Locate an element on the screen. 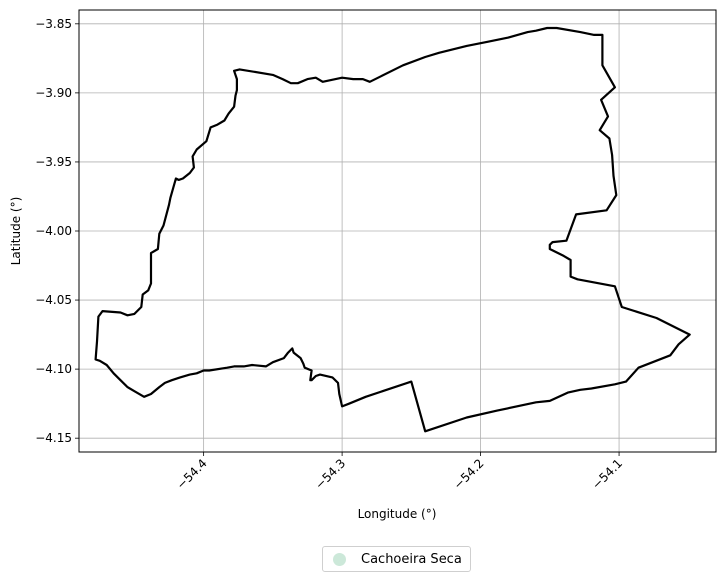  y-tick-label: −4.00 is located at coordinates (53, 231).